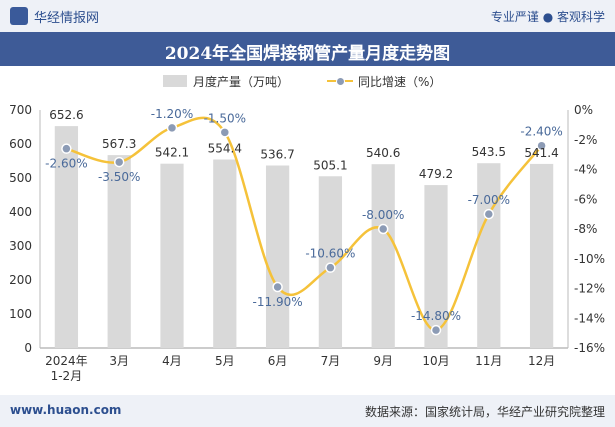 This screenshot has width=615, height=427. Describe the element at coordinates (330, 254) in the screenshot. I see `line-value-label: -10.60%` at that location.